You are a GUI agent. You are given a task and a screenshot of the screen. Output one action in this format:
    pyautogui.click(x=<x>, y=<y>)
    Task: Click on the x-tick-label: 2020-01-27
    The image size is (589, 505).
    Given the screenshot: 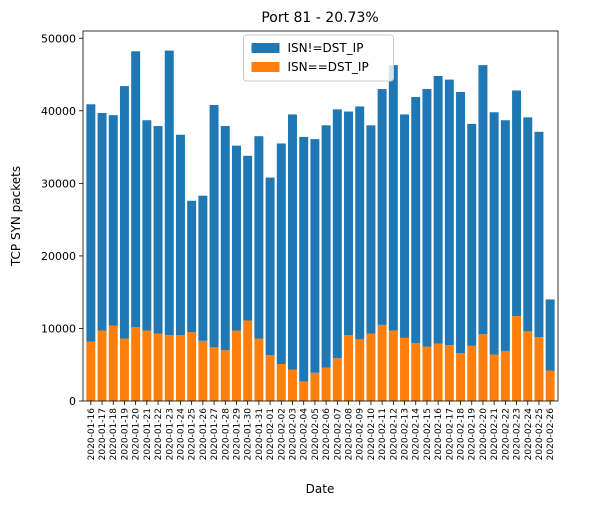 What is the action you would take?
    pyautogui.click(x=215, y=434)
    